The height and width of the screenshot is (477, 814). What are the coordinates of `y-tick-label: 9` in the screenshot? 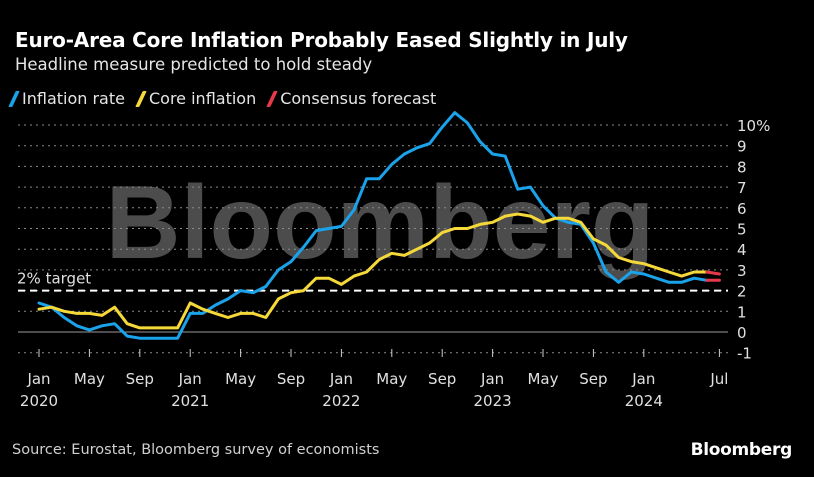 It's located at (742, 147).